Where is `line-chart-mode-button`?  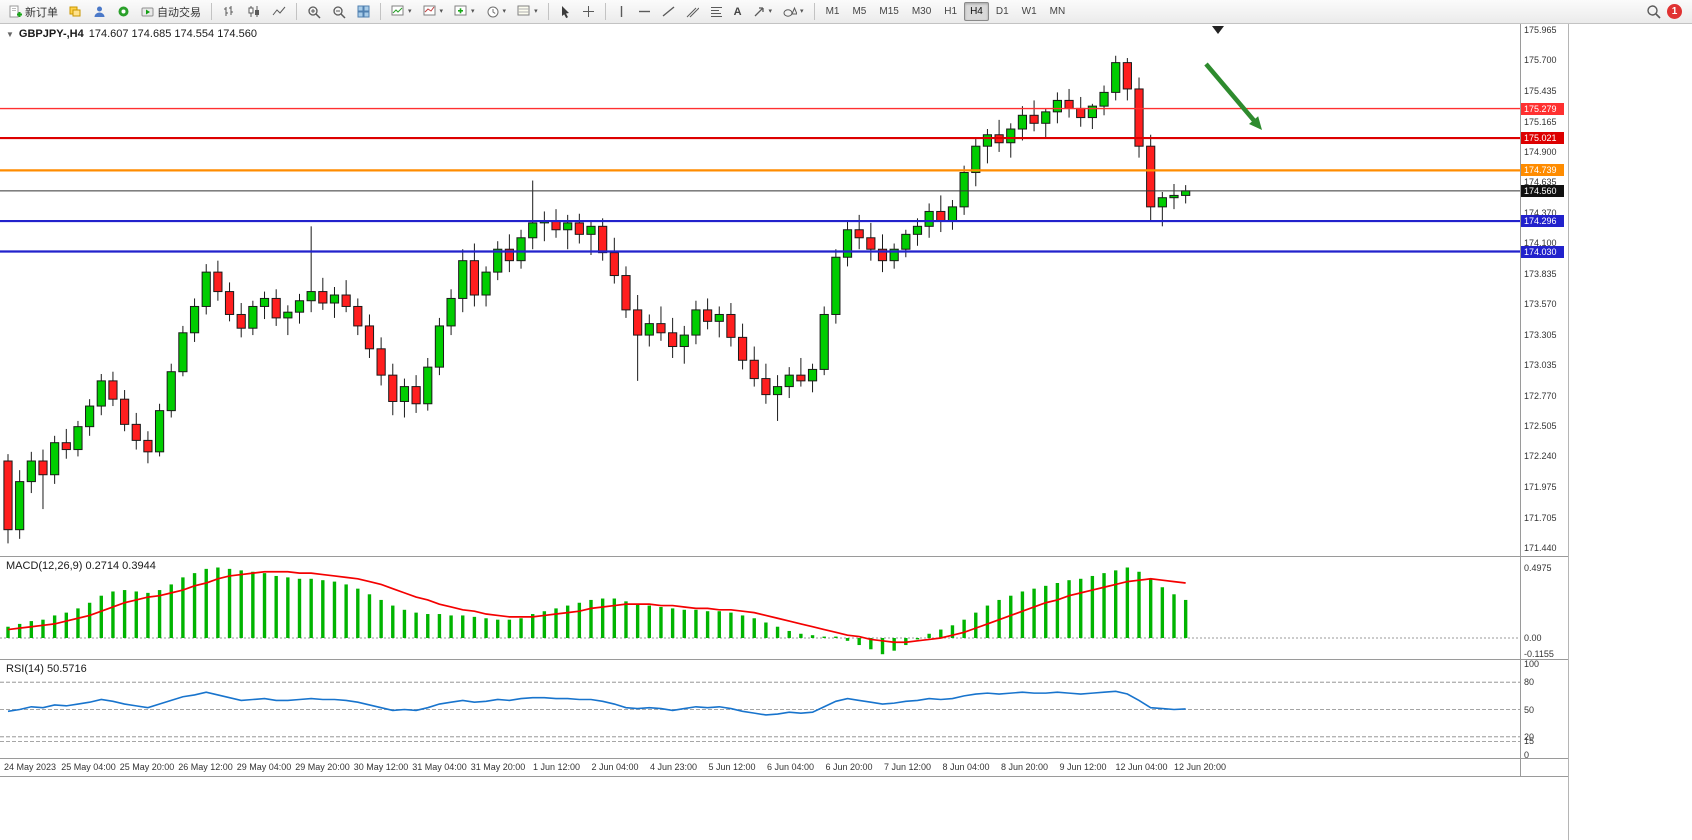 line-chart-mode-button is located at coordinates (279, 12).